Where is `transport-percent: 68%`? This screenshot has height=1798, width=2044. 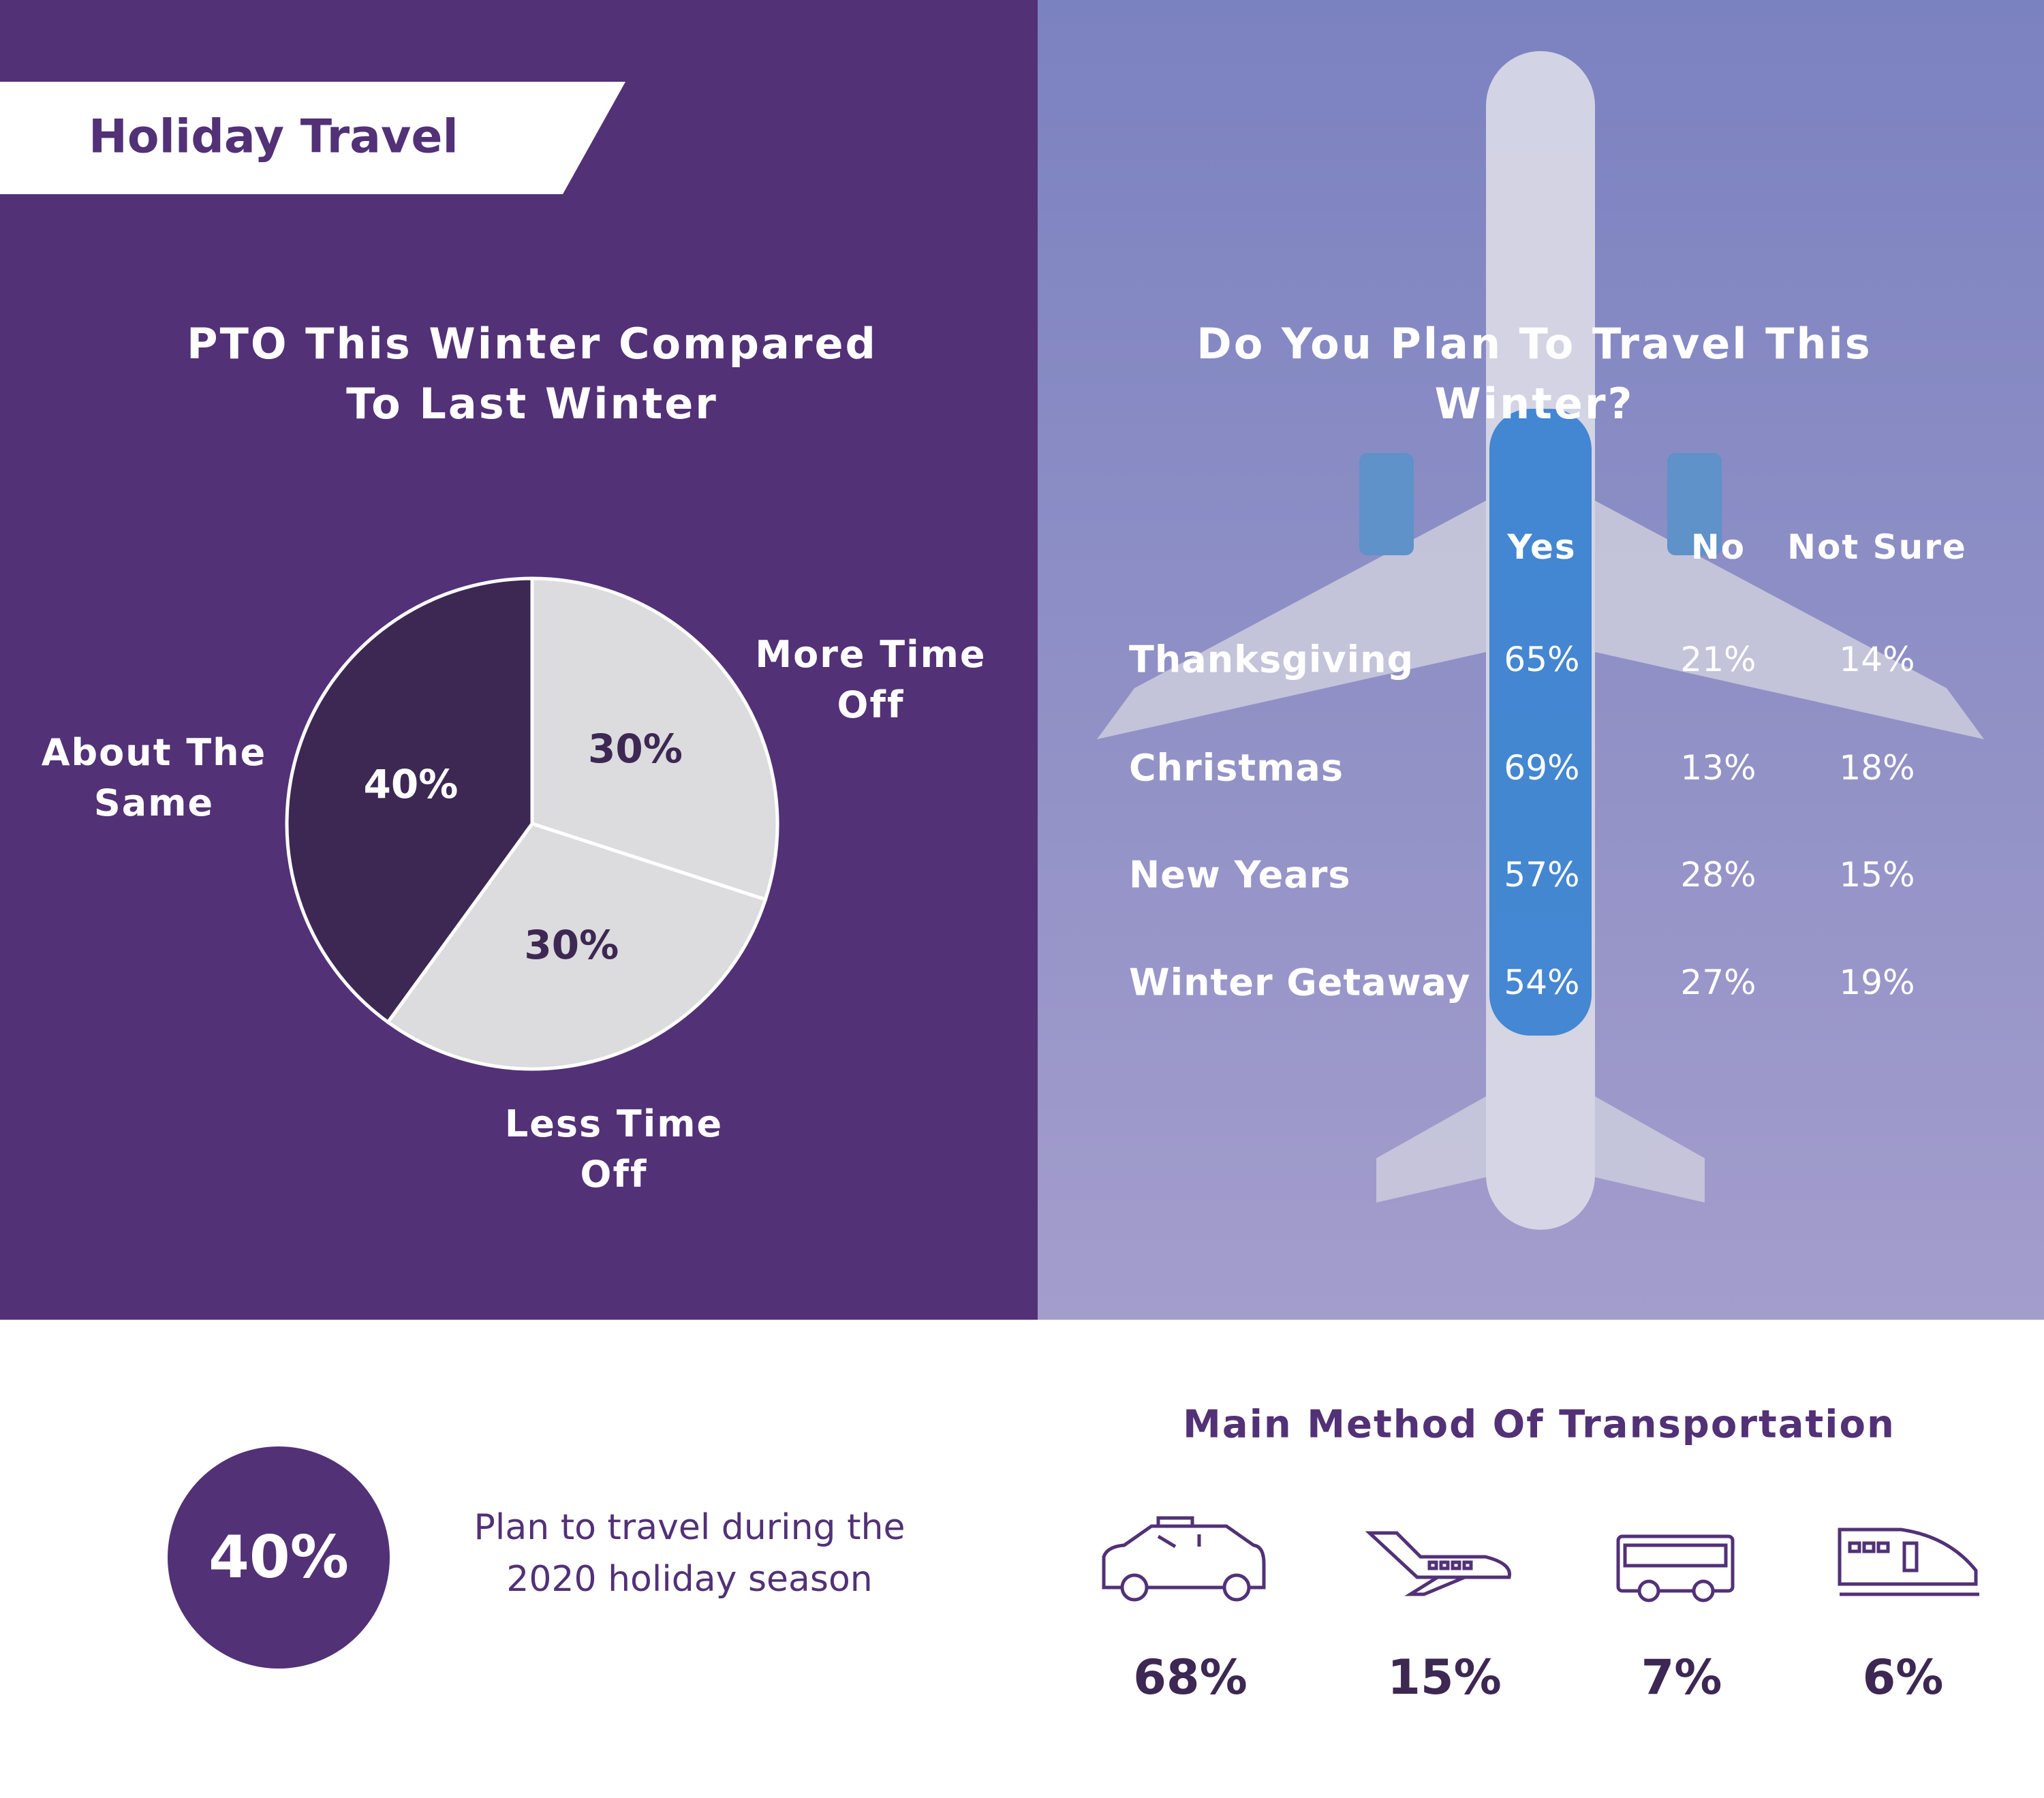 transport-percent: 68% is located at coordinates (1190, 1677).